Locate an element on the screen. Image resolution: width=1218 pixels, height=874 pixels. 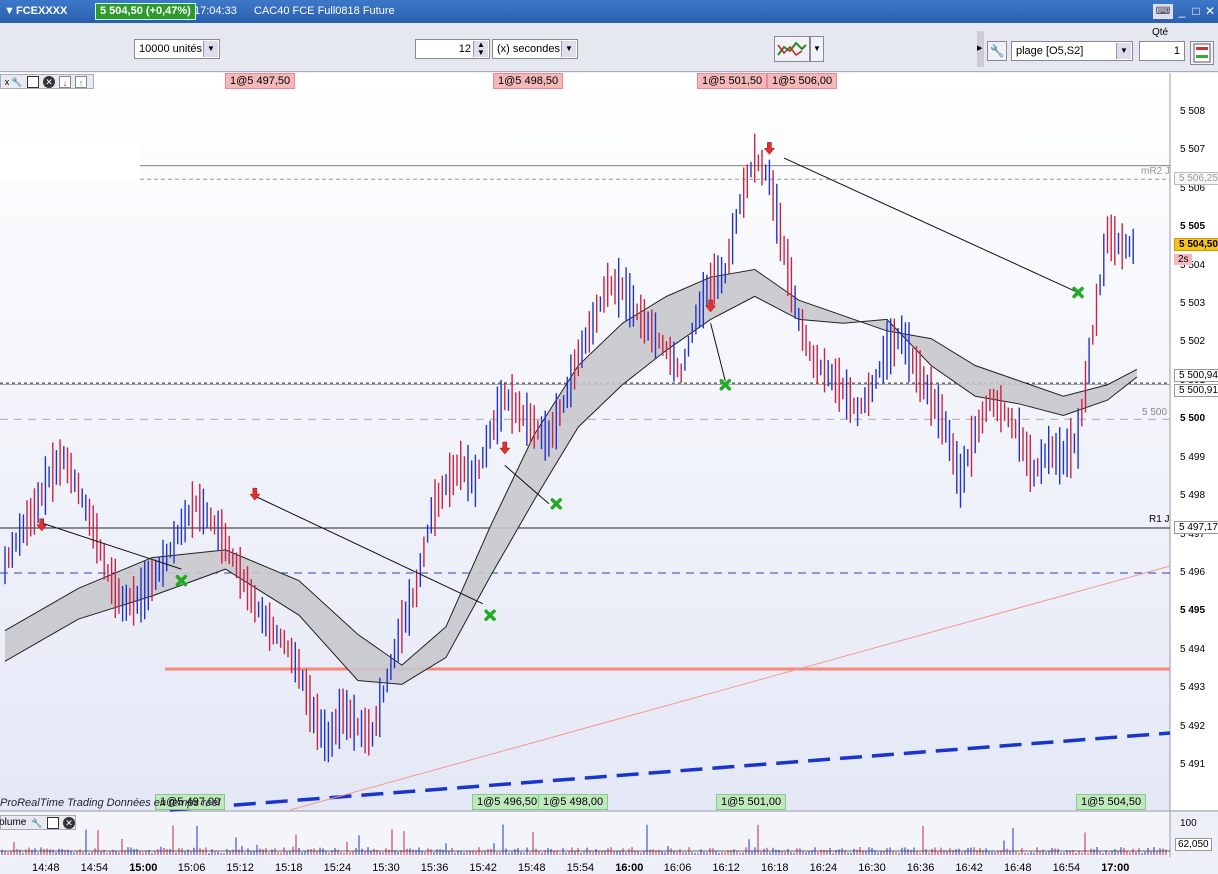
price-tick: 5 499 is located at coordinates (1193, 457).